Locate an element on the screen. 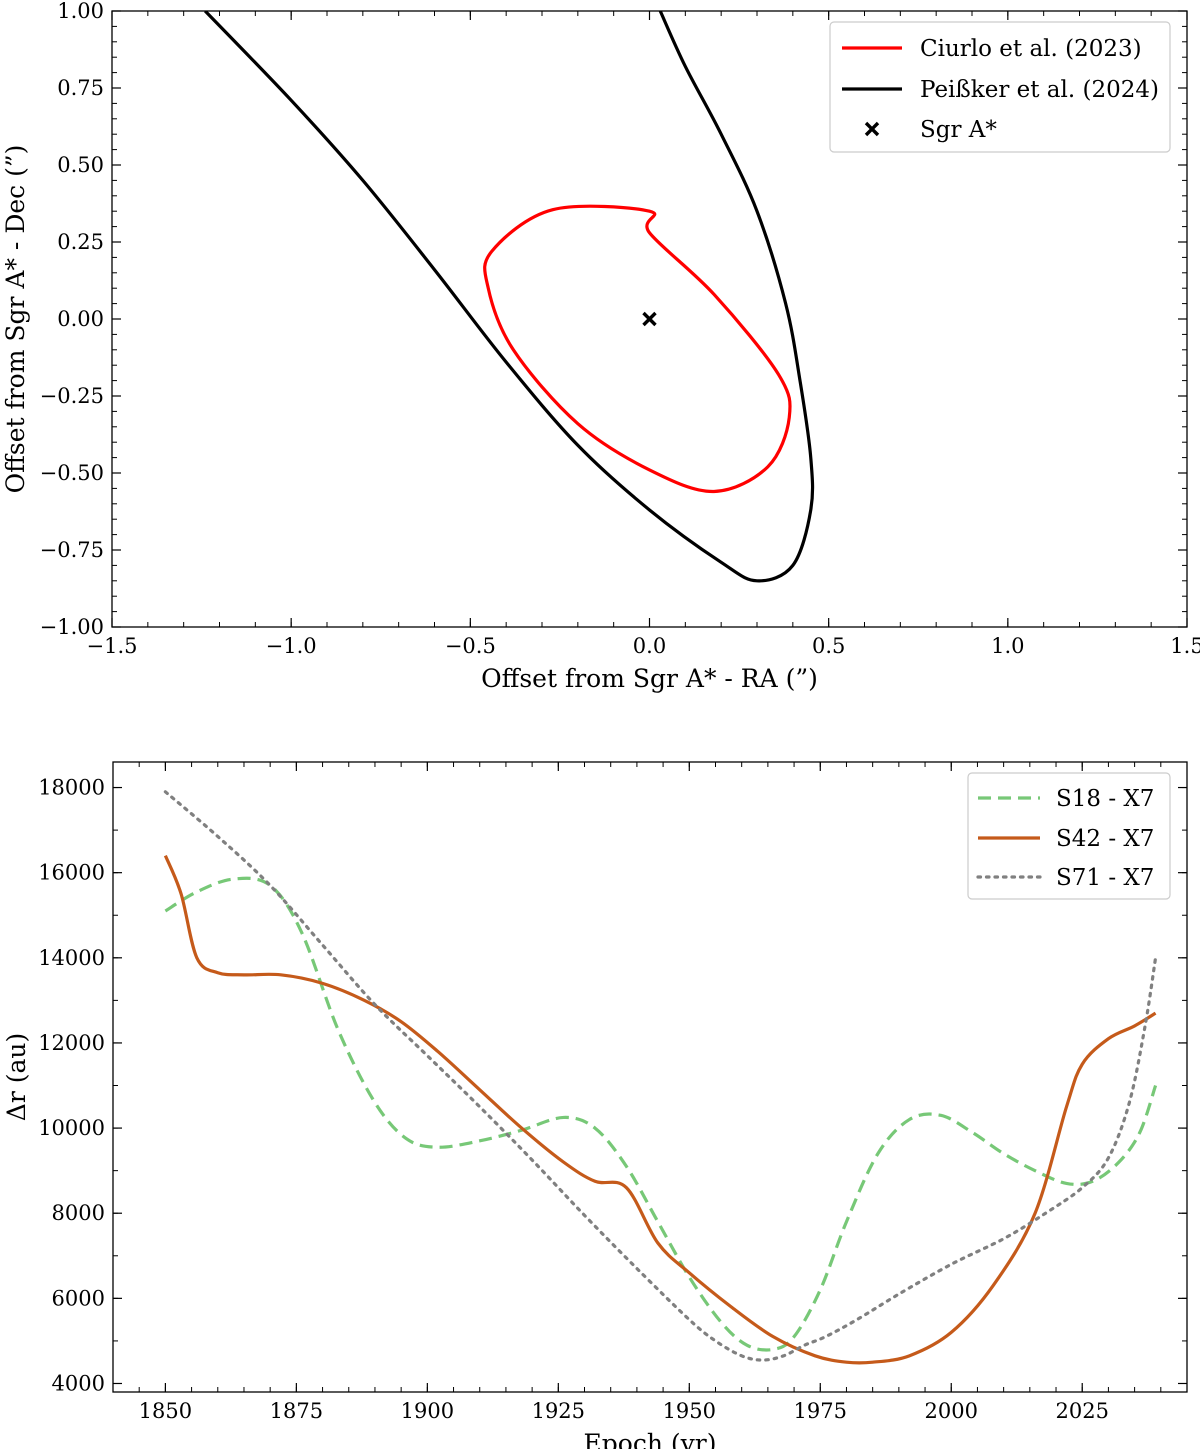 The width and height of the screenshot is (1200, 1449). x-tick-label: 1975 is located at coordinates (820, 1411).